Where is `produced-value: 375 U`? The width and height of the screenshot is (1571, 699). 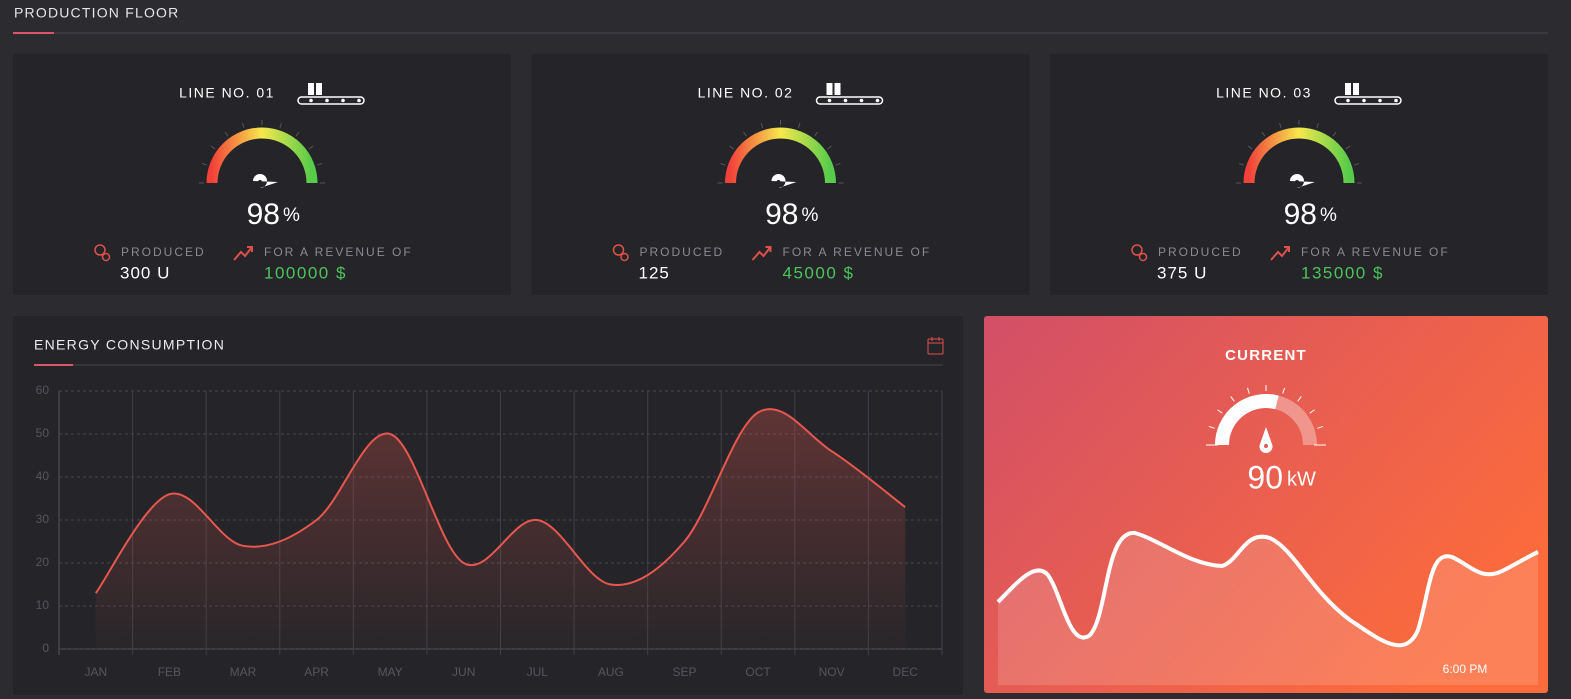
produced-value: 375 U is located at coordinates (1182, 272).